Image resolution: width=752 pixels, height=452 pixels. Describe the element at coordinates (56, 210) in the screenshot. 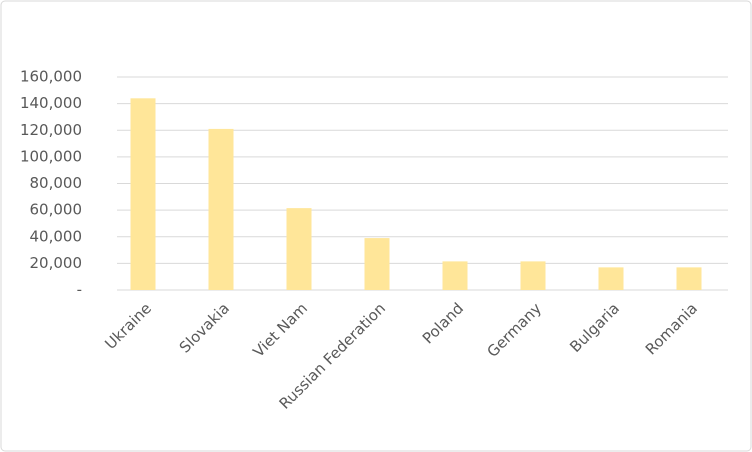

I see `y-tick-label: 60,000` at that location.